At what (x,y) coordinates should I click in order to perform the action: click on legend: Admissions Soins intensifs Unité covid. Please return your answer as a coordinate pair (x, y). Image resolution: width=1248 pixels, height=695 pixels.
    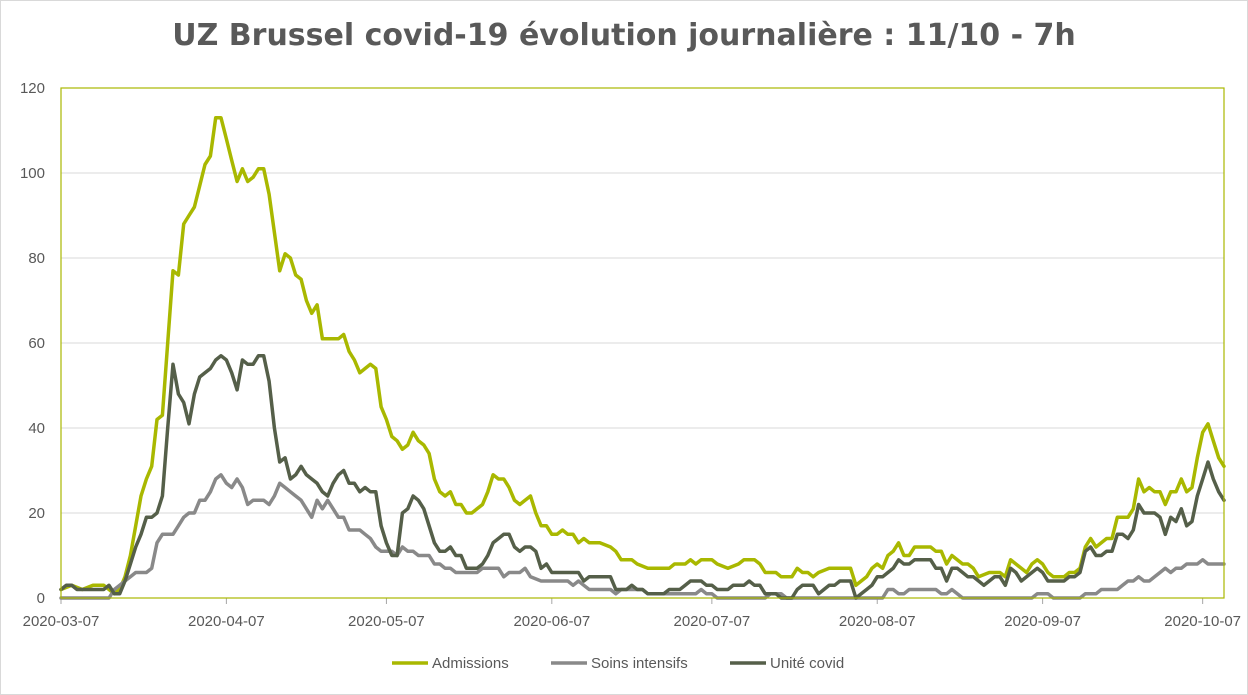
    Looking at the image, I should click on (618, 663).